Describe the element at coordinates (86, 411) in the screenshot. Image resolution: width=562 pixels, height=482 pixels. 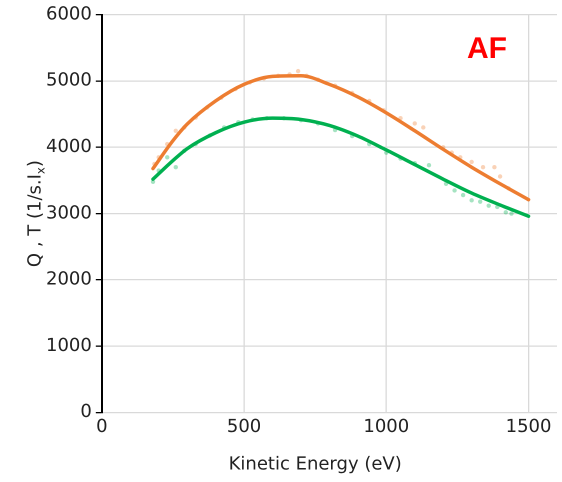
I see `y-tick-label: 0` at that location.